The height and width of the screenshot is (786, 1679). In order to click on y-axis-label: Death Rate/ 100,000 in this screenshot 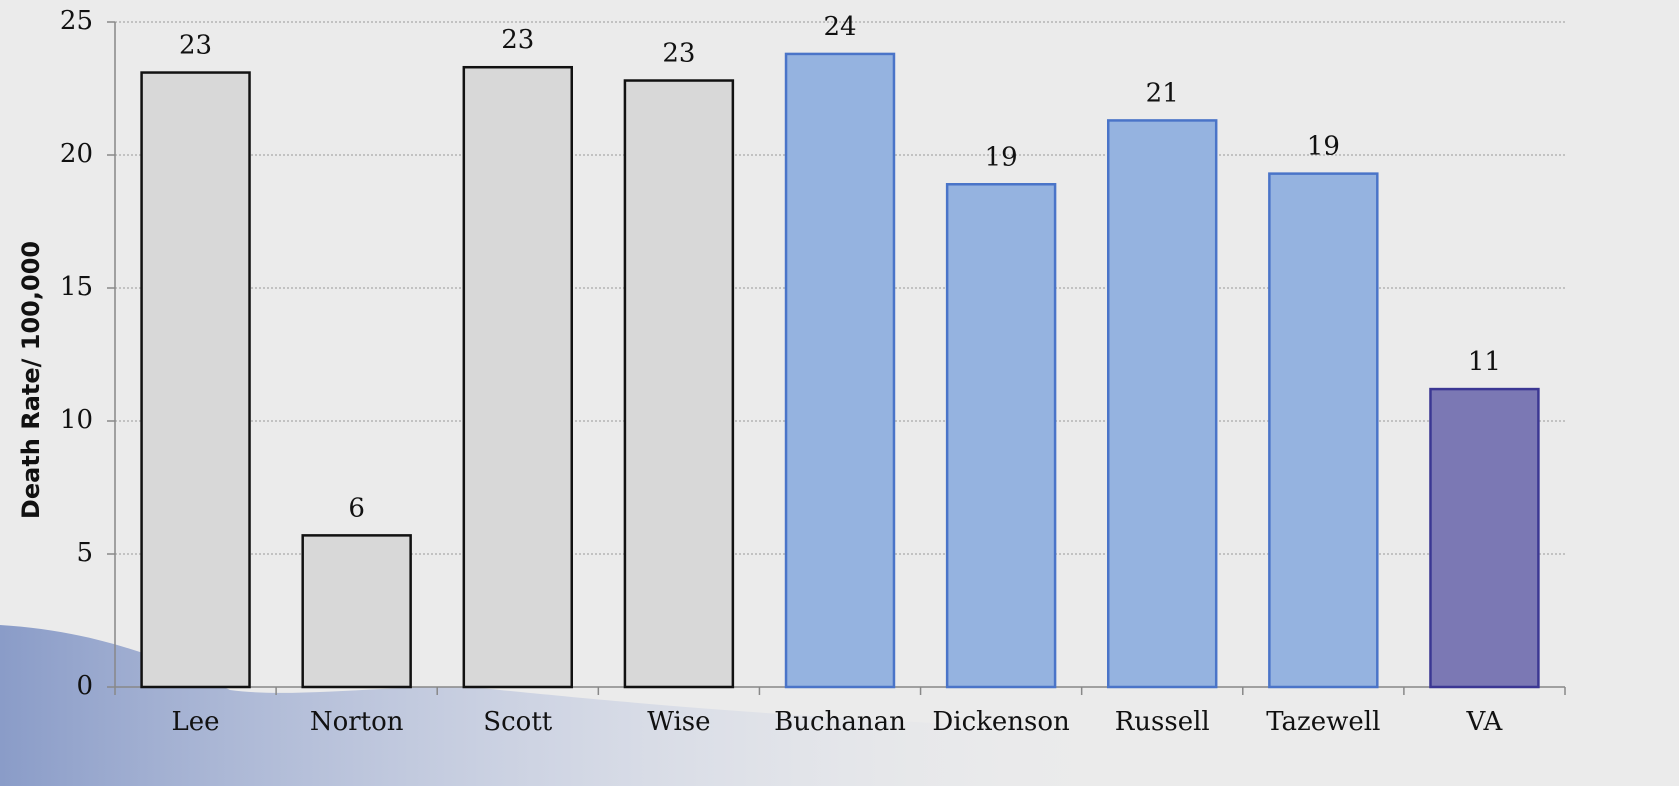, I will do `click(31, 380)`.